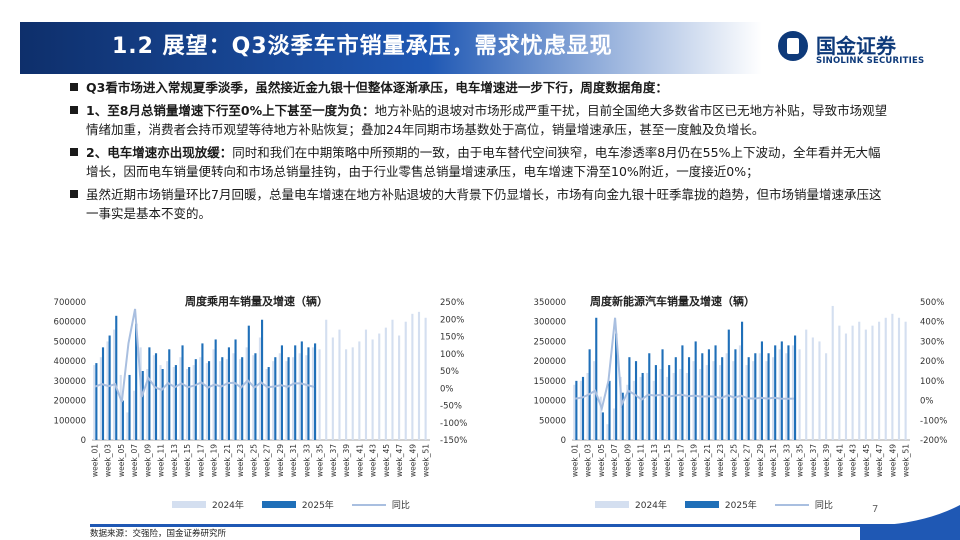  Describe the element at coordinates (94, 460) in the screenshot. I see `x-tick-label: week_01` at that location.